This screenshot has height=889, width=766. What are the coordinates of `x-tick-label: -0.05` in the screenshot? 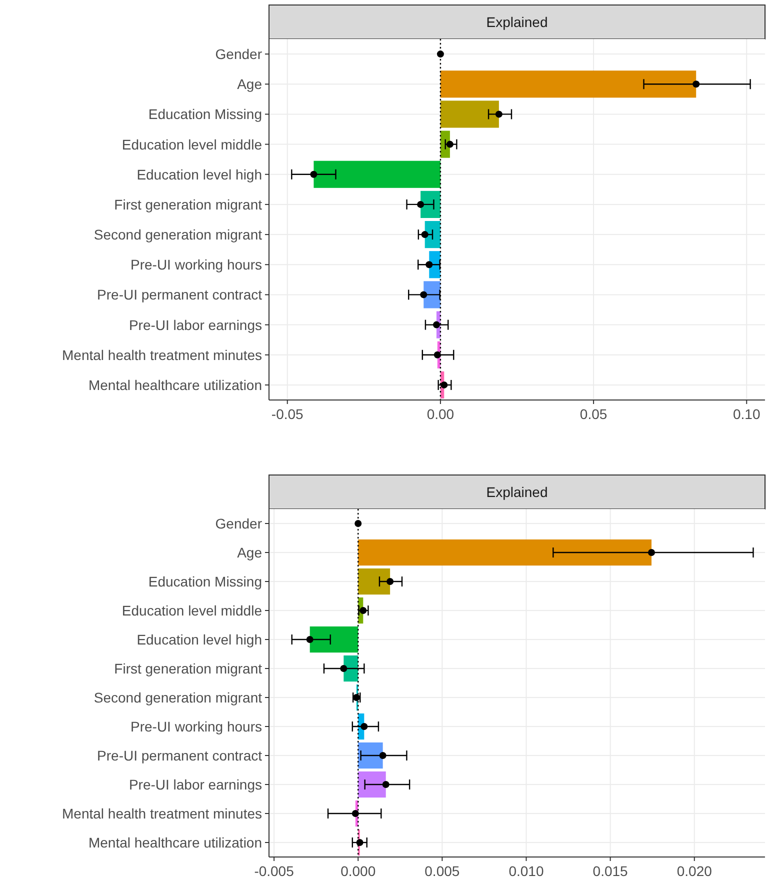 It's located at (287, 414).